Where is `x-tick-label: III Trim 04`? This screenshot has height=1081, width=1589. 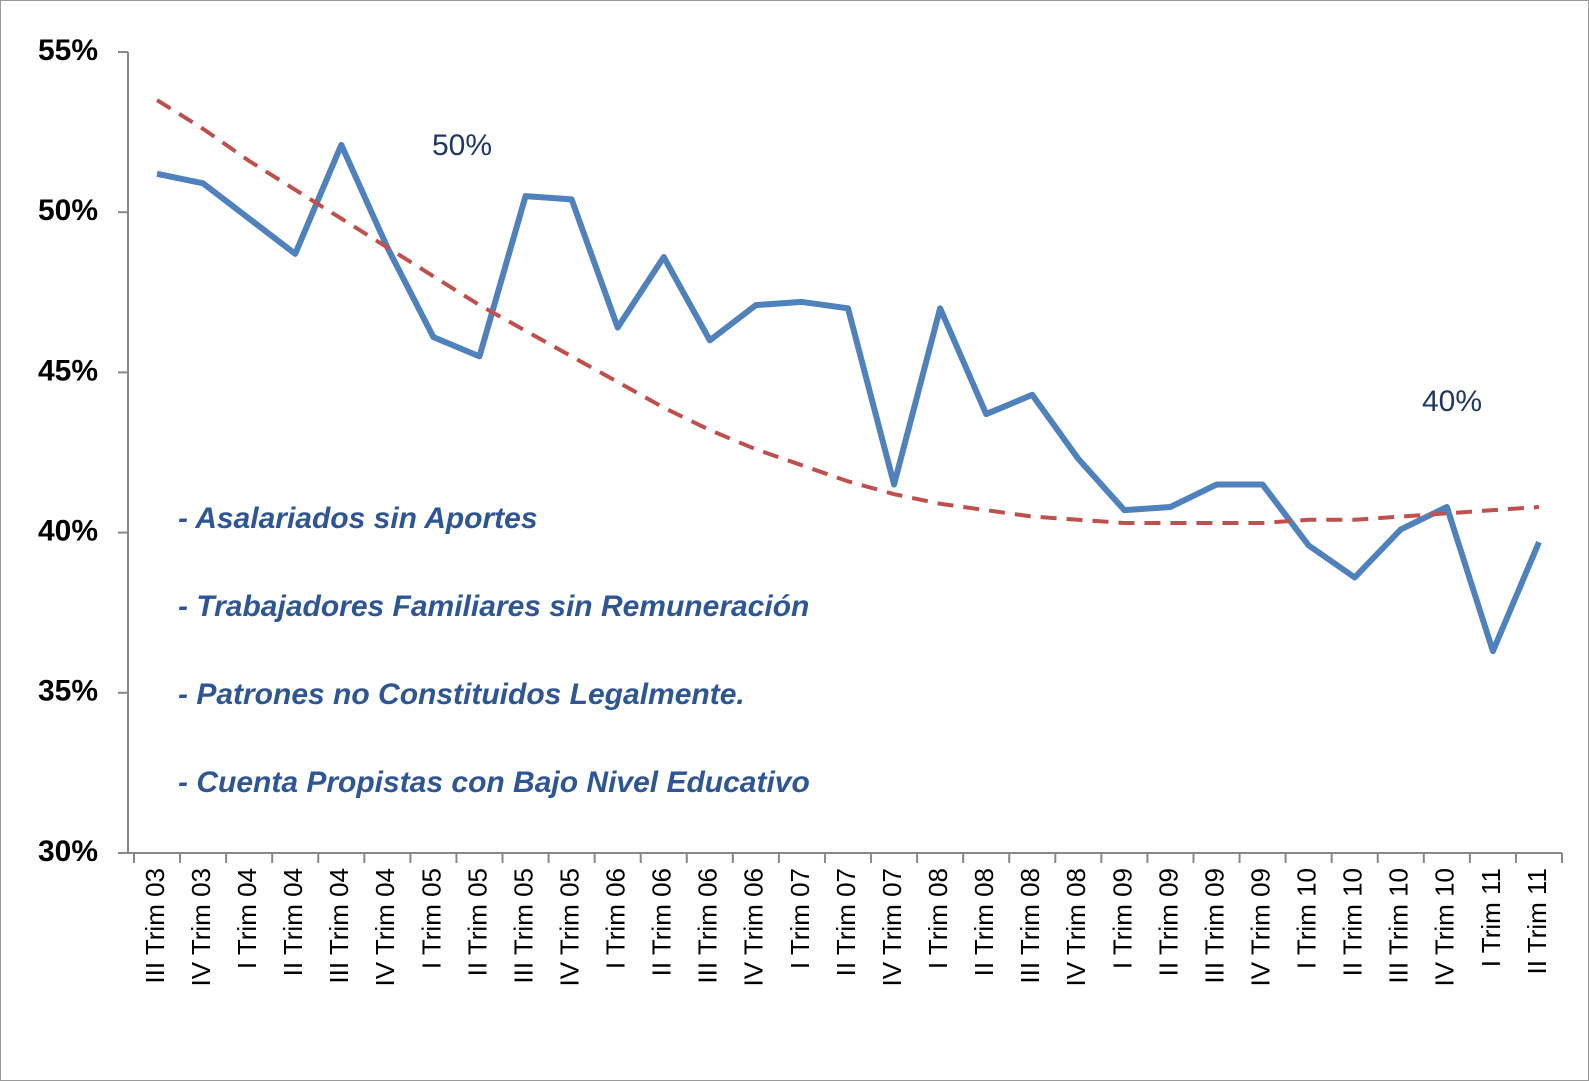
x-tick-label: III Trim 04 is located at coordinates (339, 926).